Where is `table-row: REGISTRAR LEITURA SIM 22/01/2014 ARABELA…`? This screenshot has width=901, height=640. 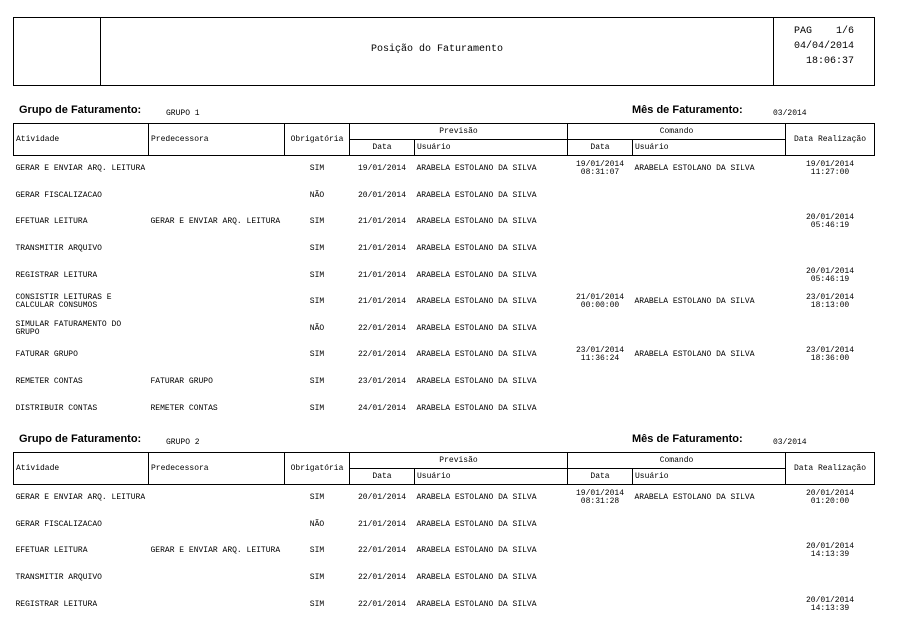
table-row: REGISTRAR LEITURA SIM 22/01/2014 ARABELA… is located at coordinates (444, 604).